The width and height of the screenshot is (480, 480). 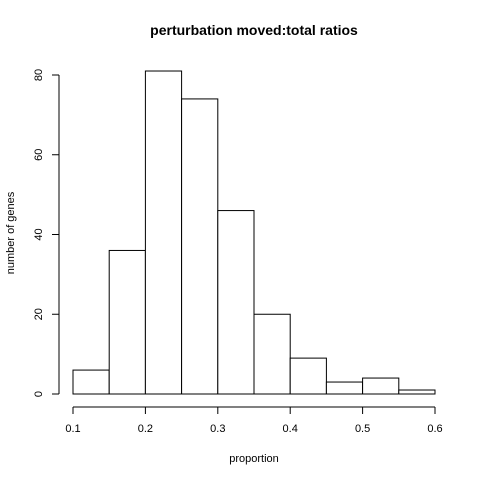 I want to click on y-tick-label: 20, so click(x=39, y=314).